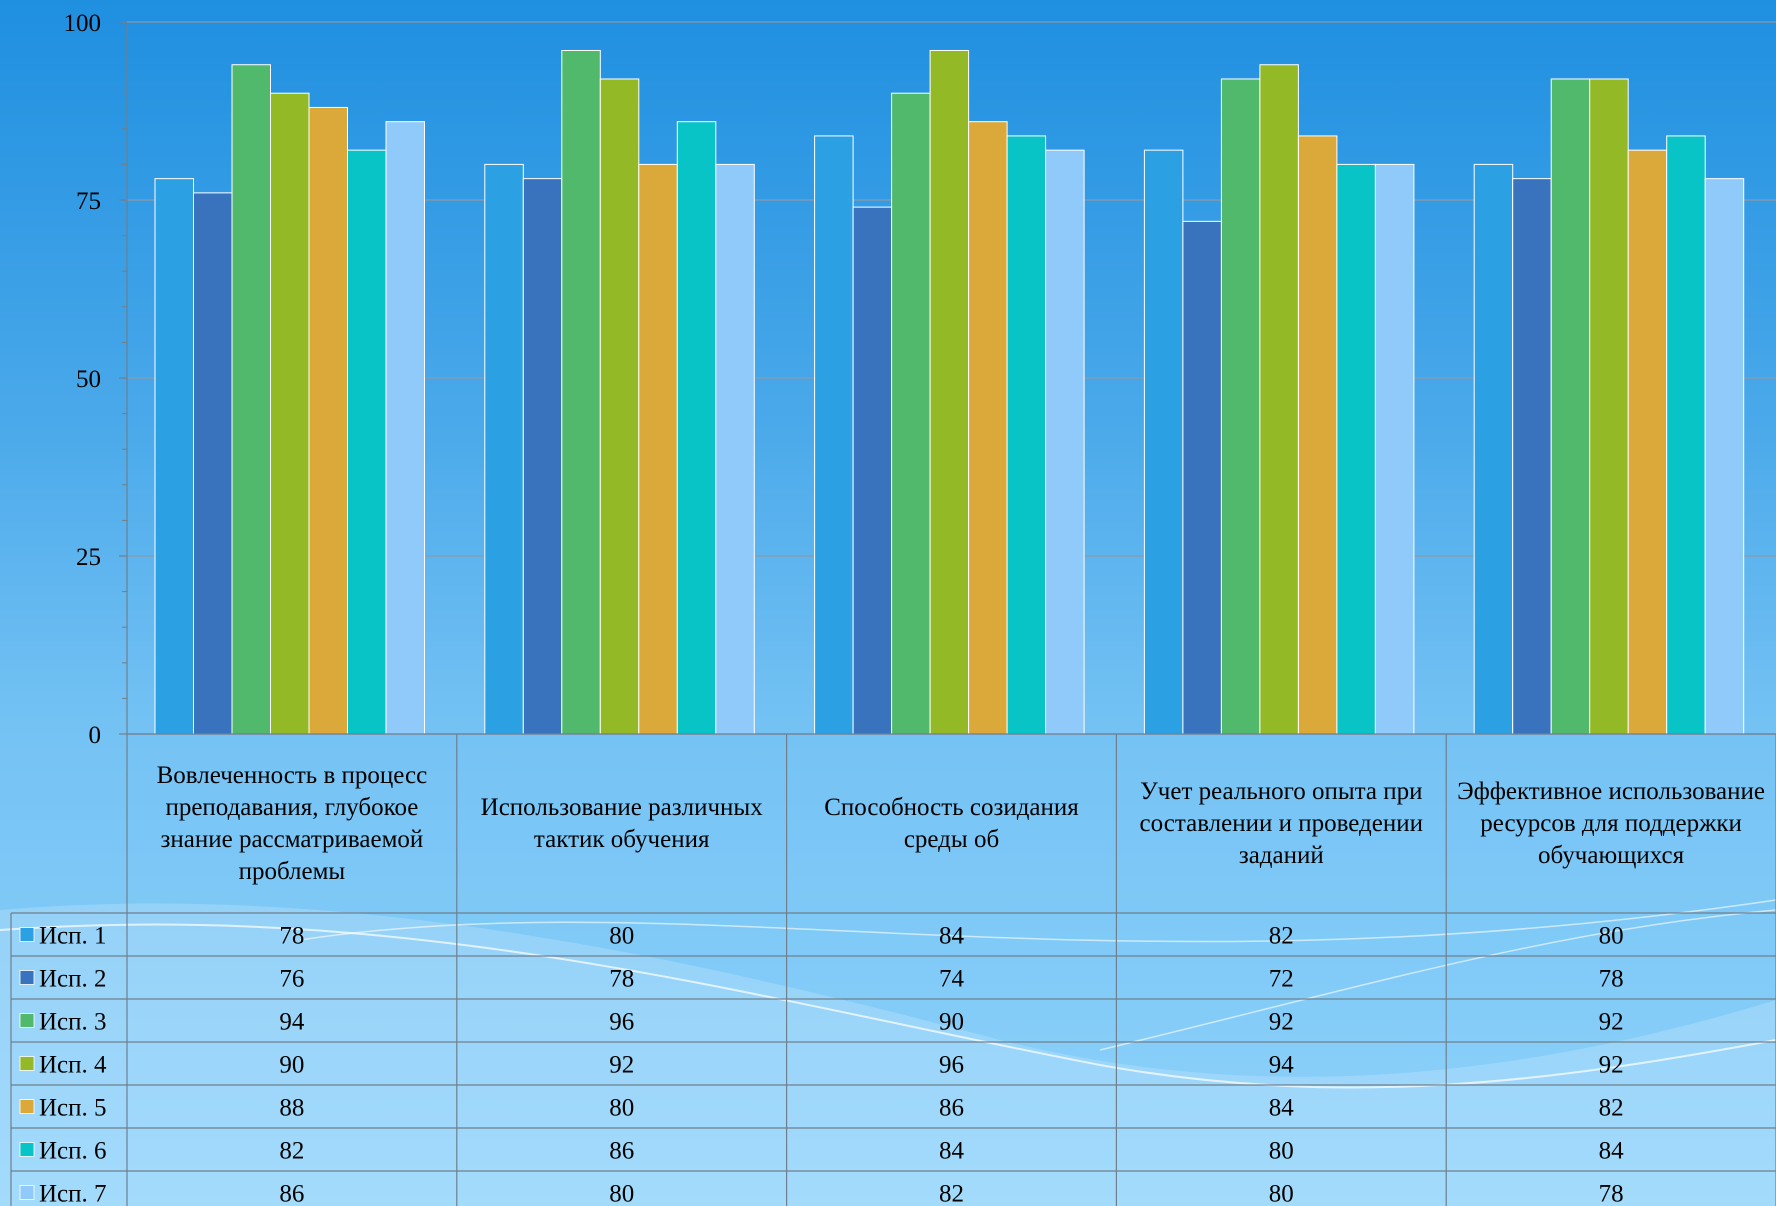 The width and height of the screenshot is (1776, 1206). What do you see at coordinates (73, 1108) in the screenshot?
I see `series-name: Исп. 5` at bounding box center [73, 1108].